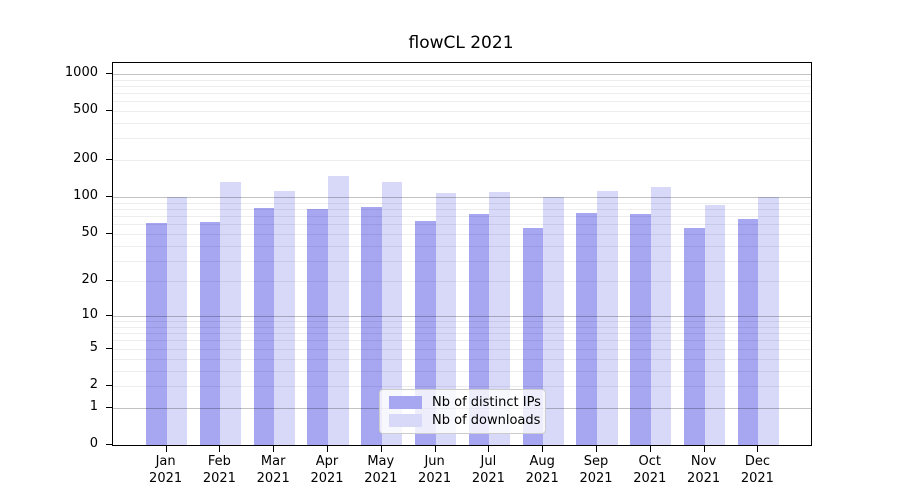 The height and width of the screenshot is (500, 900). Describe the element at coordinates (81, 72) in the screenshot. I see `y-tick-label: 1000` at that location.